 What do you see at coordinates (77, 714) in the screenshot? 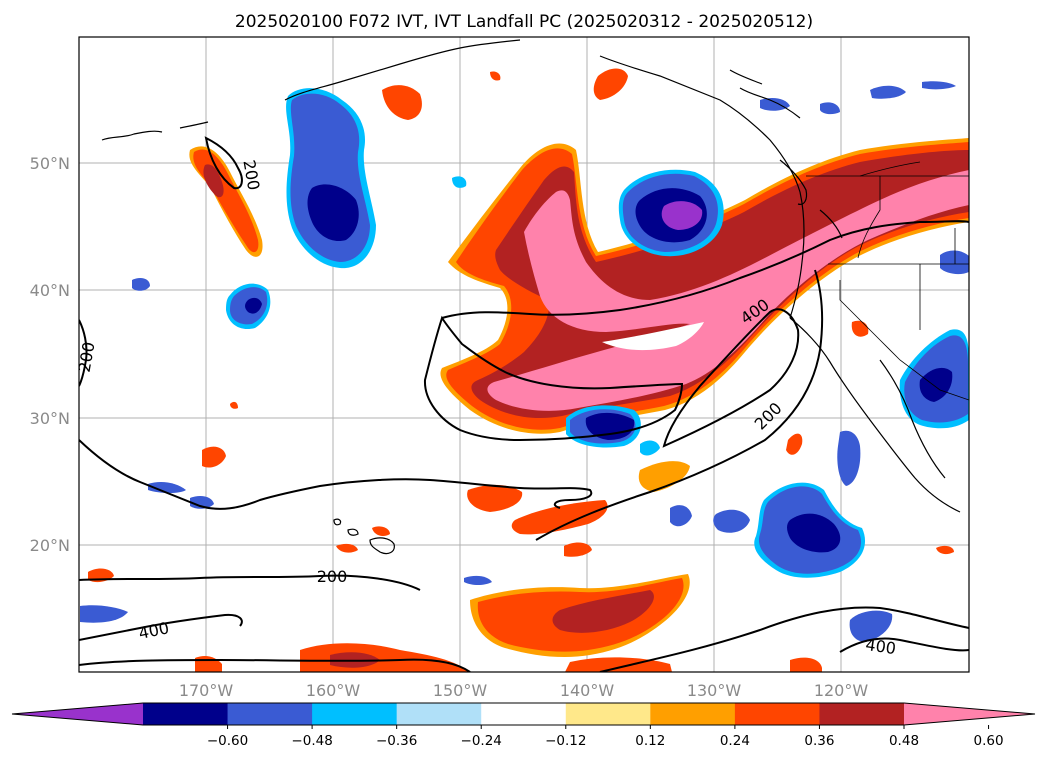
I see `colorbar-extend-min` at bounding box center [77, 714].